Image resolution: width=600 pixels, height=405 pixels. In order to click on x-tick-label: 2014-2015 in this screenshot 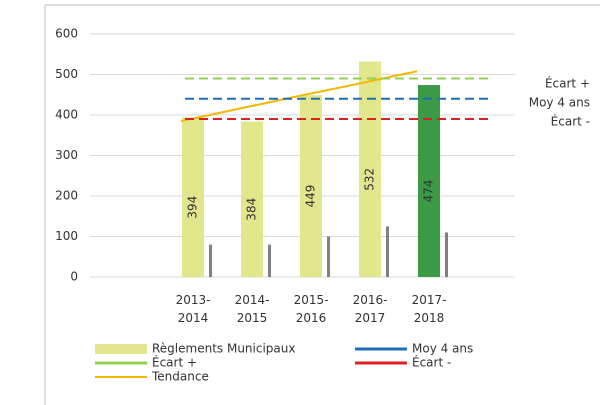, I will do `click(252, 309)`.